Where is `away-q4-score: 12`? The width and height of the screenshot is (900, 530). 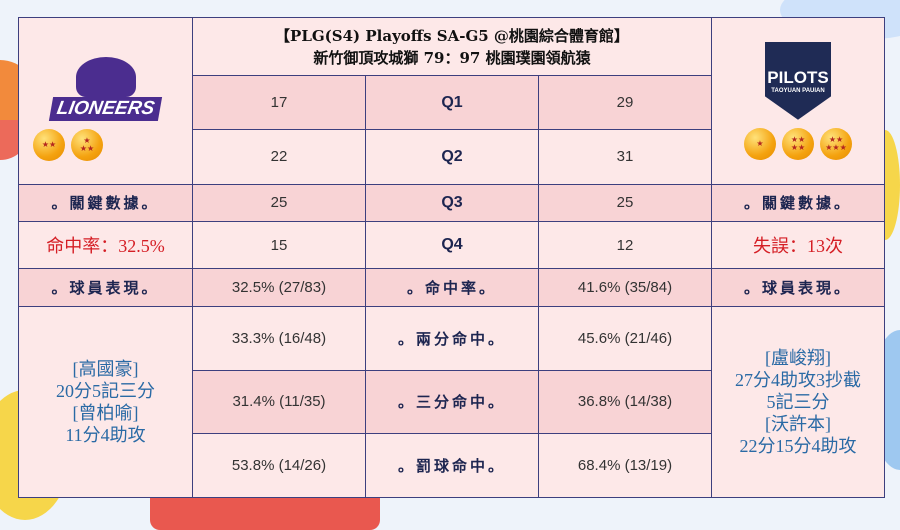 away-q4-score: 12 is located at coordinates (625, 245).